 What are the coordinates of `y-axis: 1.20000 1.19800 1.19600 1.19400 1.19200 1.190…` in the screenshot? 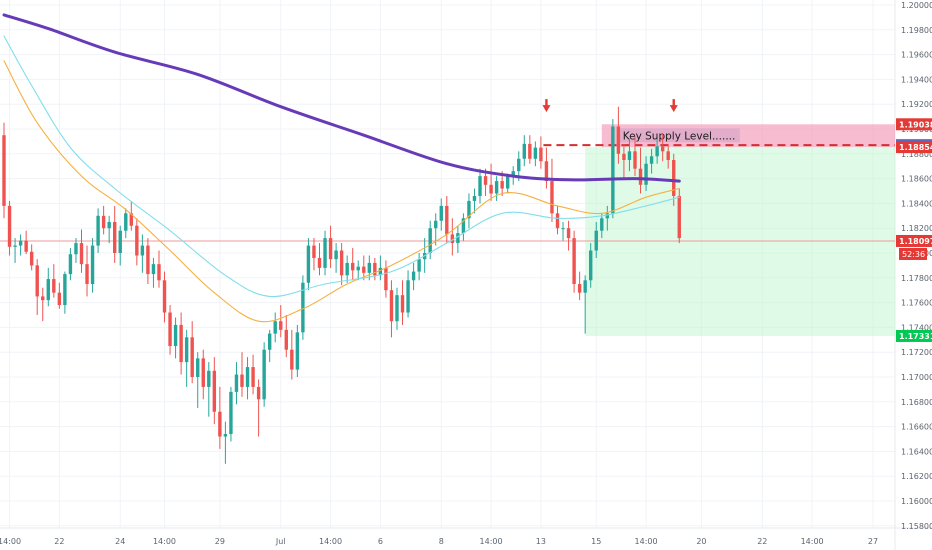 It's located at (914, 266).